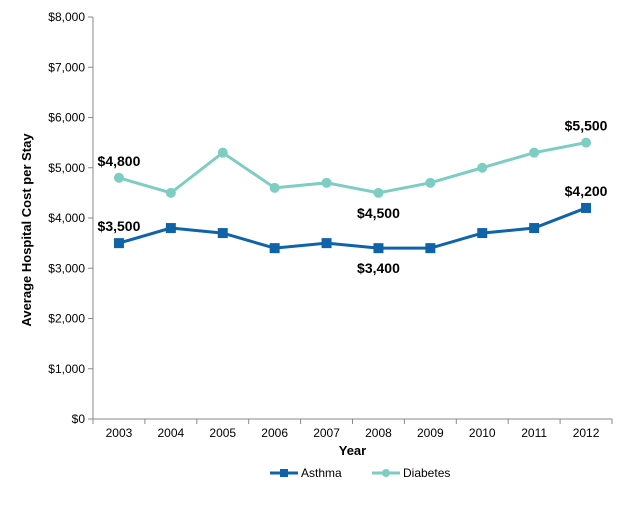 This screenshot has height=516, width=629. What do you see at coordinates (430, 433) in the screenshot?
I see `x-tick-label: 2009` at bounding box center [430, 433].